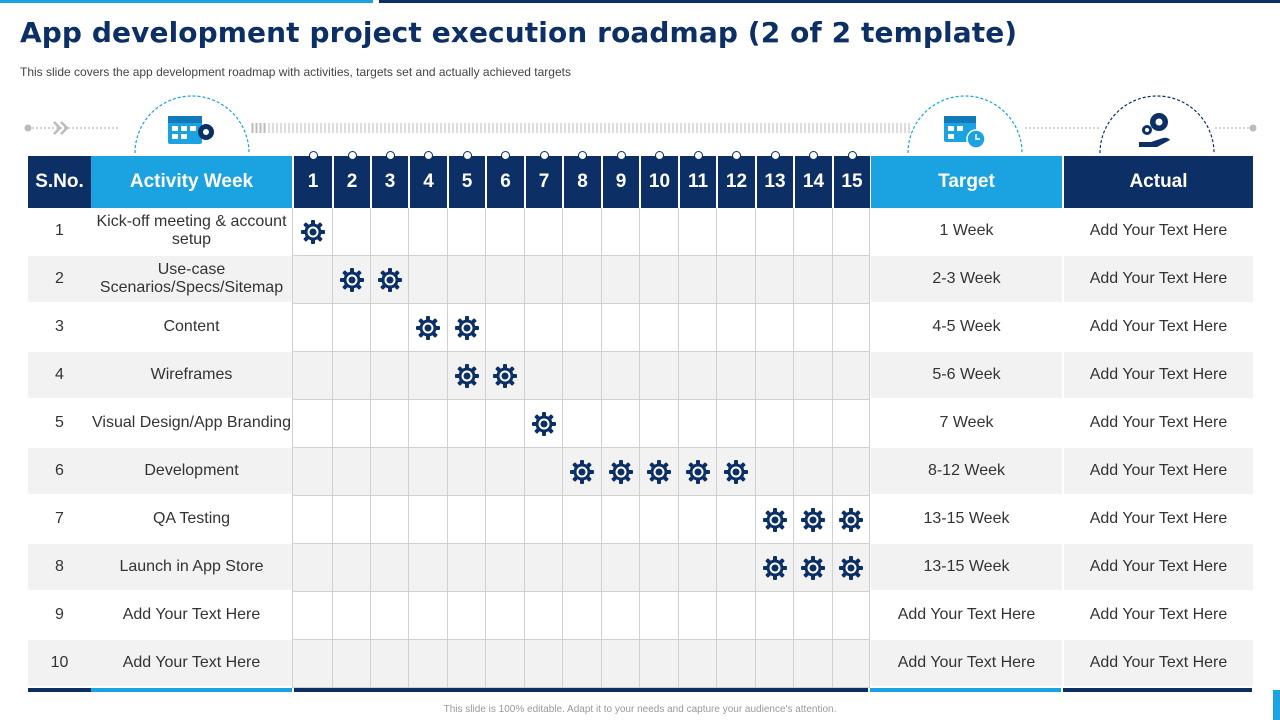  I want to click on table-row: 4 Wireframes 5-6 Week Add Your Text Here, so click(640, 376).